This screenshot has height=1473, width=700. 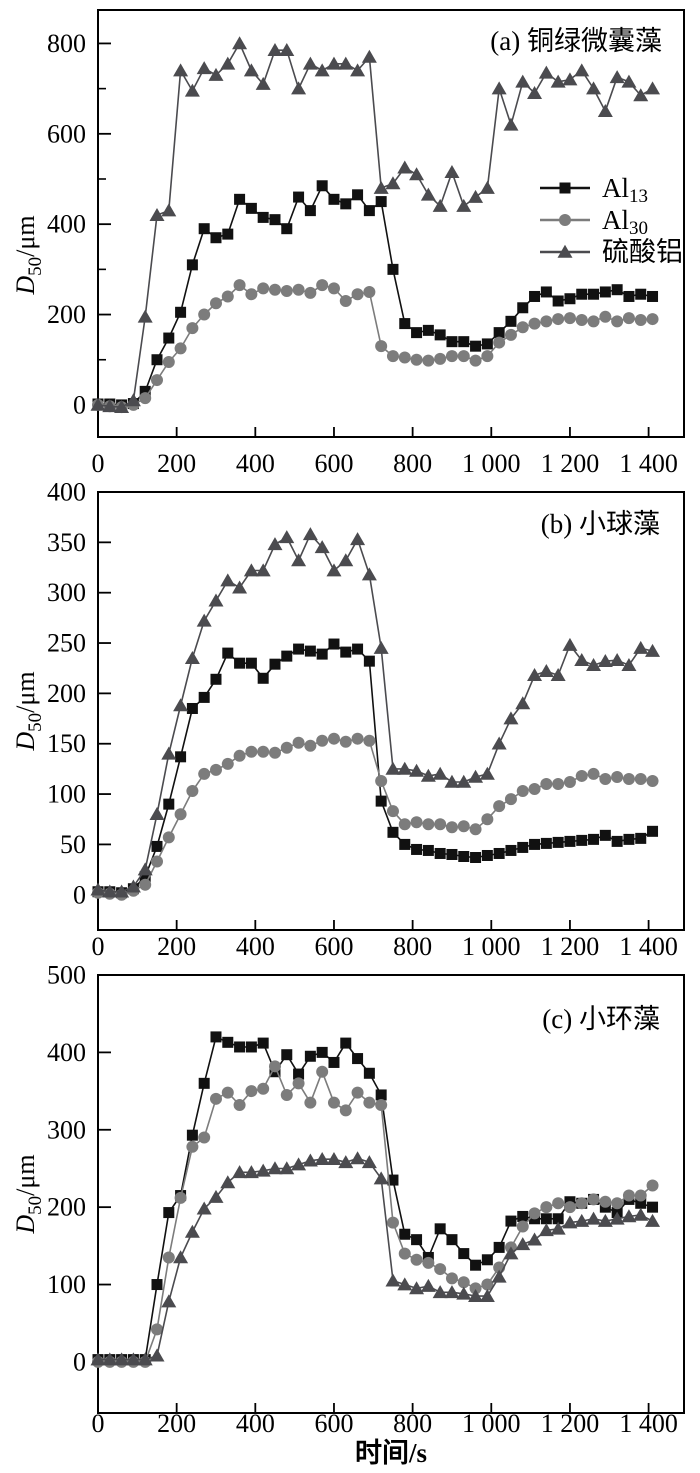 What do you see at coordinates (66, 492) in the screenshot?
I see `y-tick-label: 400` at bounding box center [66, 492].